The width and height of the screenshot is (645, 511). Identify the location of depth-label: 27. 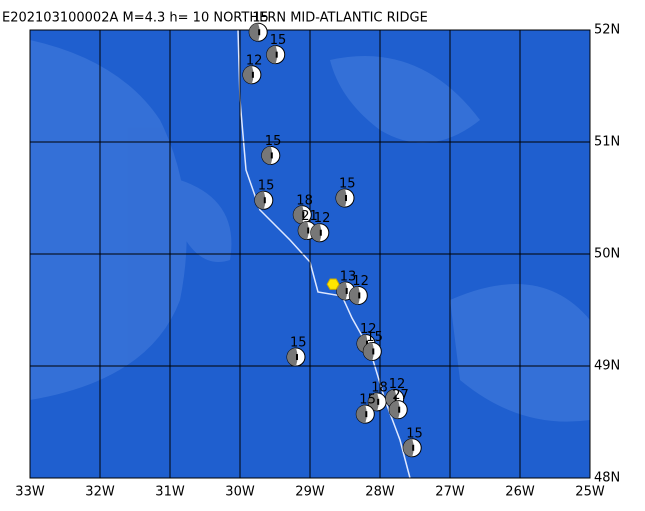
(400, 395).